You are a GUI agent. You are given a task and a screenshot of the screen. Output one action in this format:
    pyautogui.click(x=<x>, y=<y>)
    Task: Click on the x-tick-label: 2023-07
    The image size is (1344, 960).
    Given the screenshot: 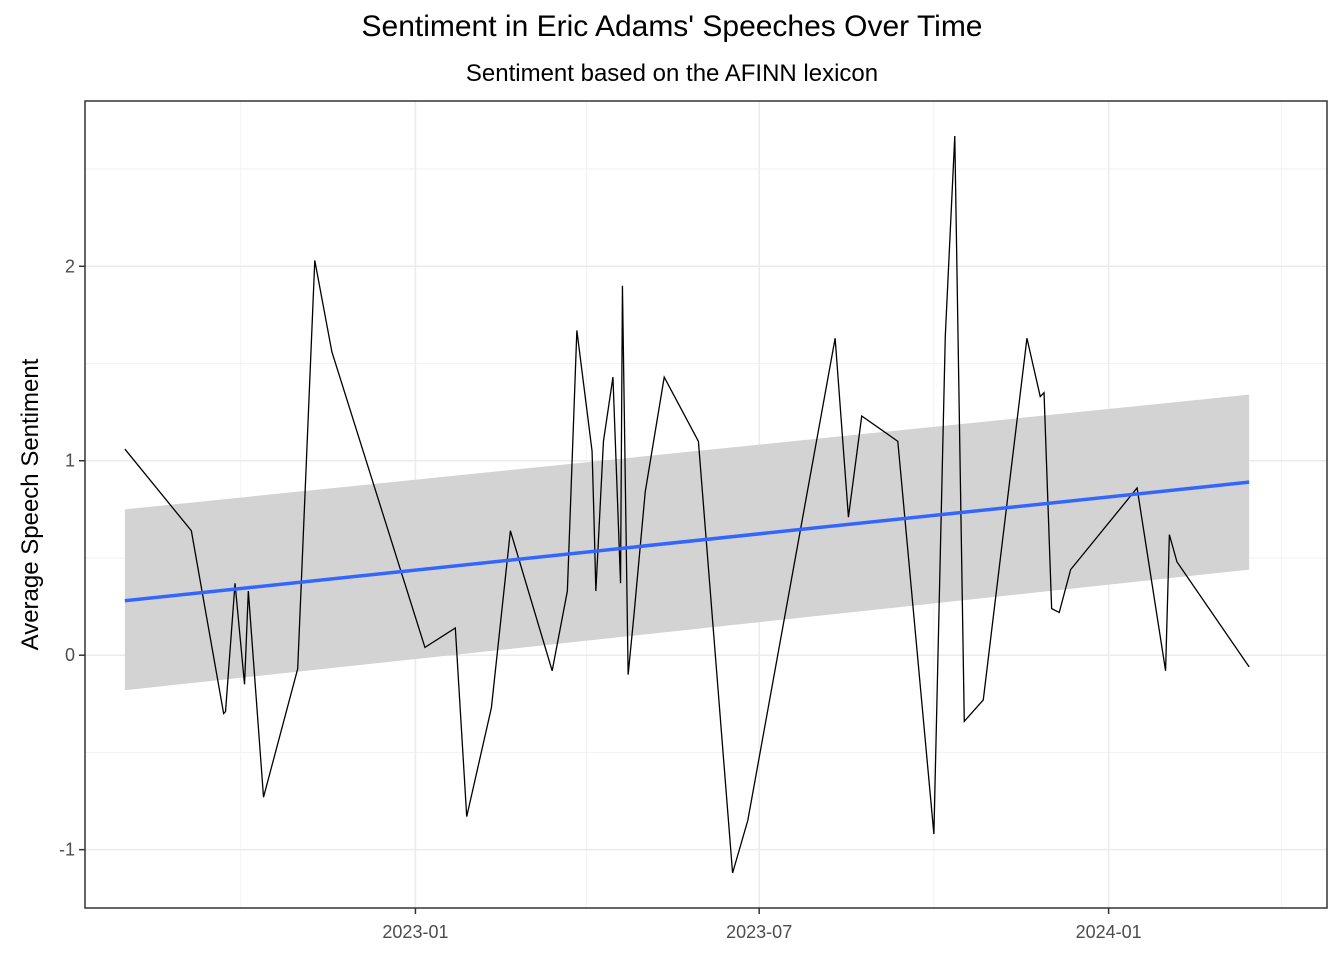 What is the action you would take?
    pyautogui.click(x=759, y=932)
    